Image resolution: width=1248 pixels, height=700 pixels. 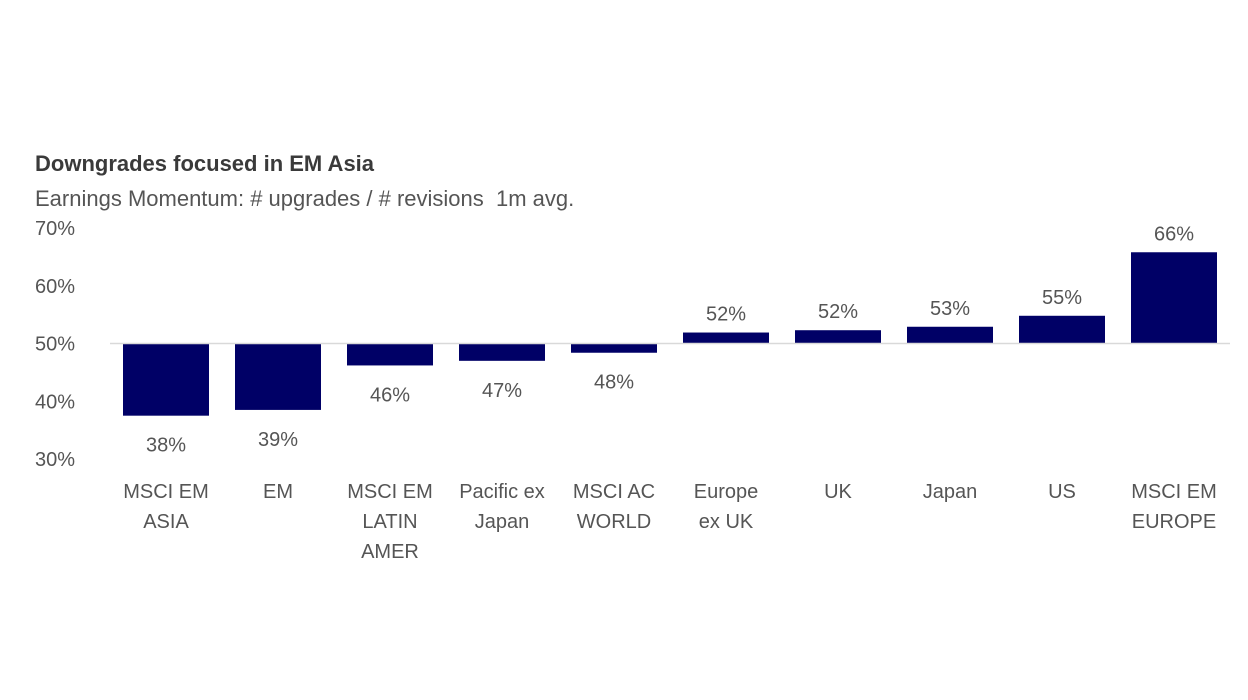 What do you see at coordinates (55, 402) in the screenshot?
I see `y-tick-label: 40%` at bounding box center [55, 402].